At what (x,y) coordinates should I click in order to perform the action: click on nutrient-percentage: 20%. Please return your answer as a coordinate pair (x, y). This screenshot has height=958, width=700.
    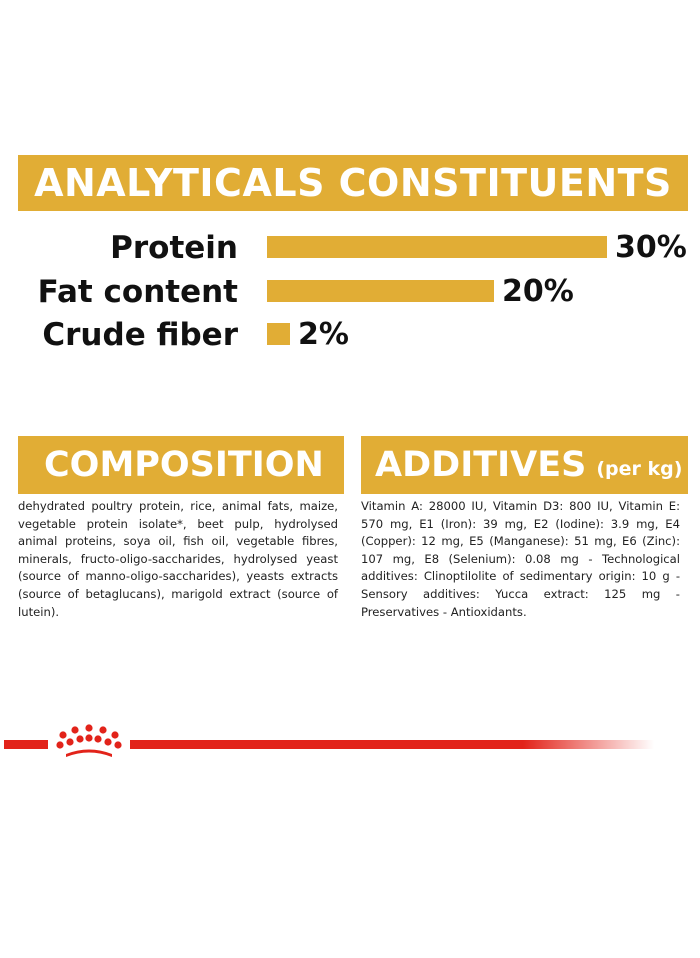
    Looking at the image, I should click on (538, 291).